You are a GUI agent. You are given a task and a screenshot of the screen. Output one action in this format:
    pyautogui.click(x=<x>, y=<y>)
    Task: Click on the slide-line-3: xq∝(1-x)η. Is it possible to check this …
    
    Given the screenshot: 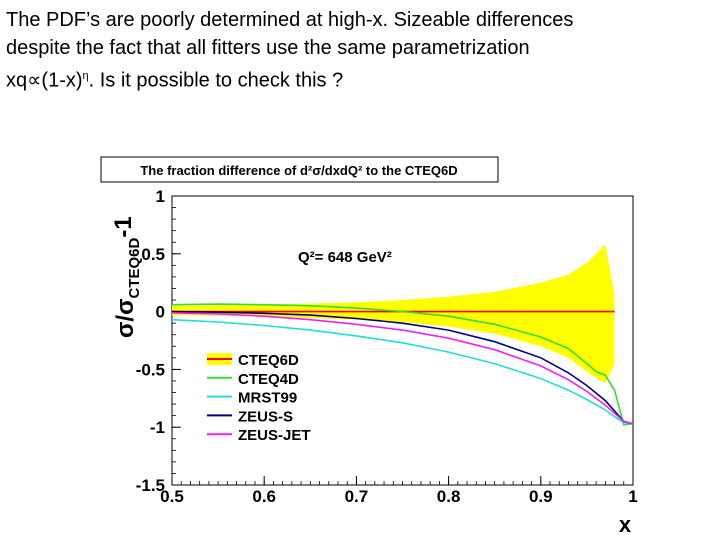 What is the action you would take?
    pyautogui.click(x=360, y=78)
    